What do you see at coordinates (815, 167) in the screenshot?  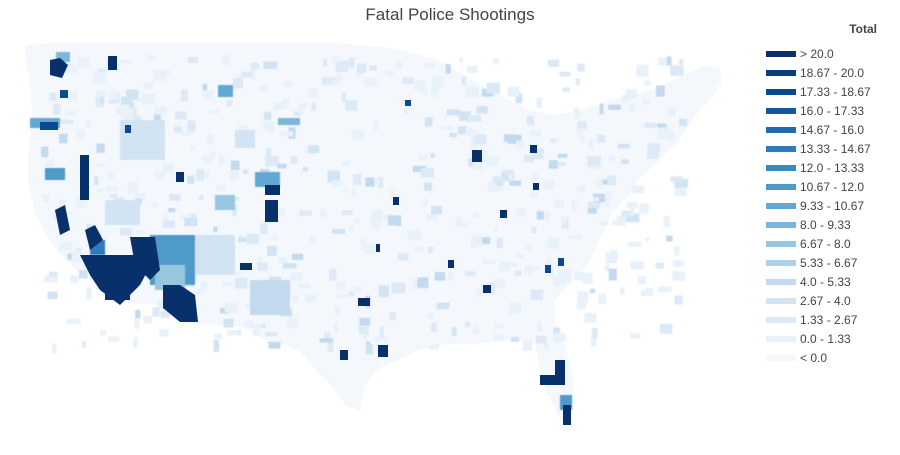 I see `legend-item: 12.0 - 13.33` at bounding box center [815, 167].